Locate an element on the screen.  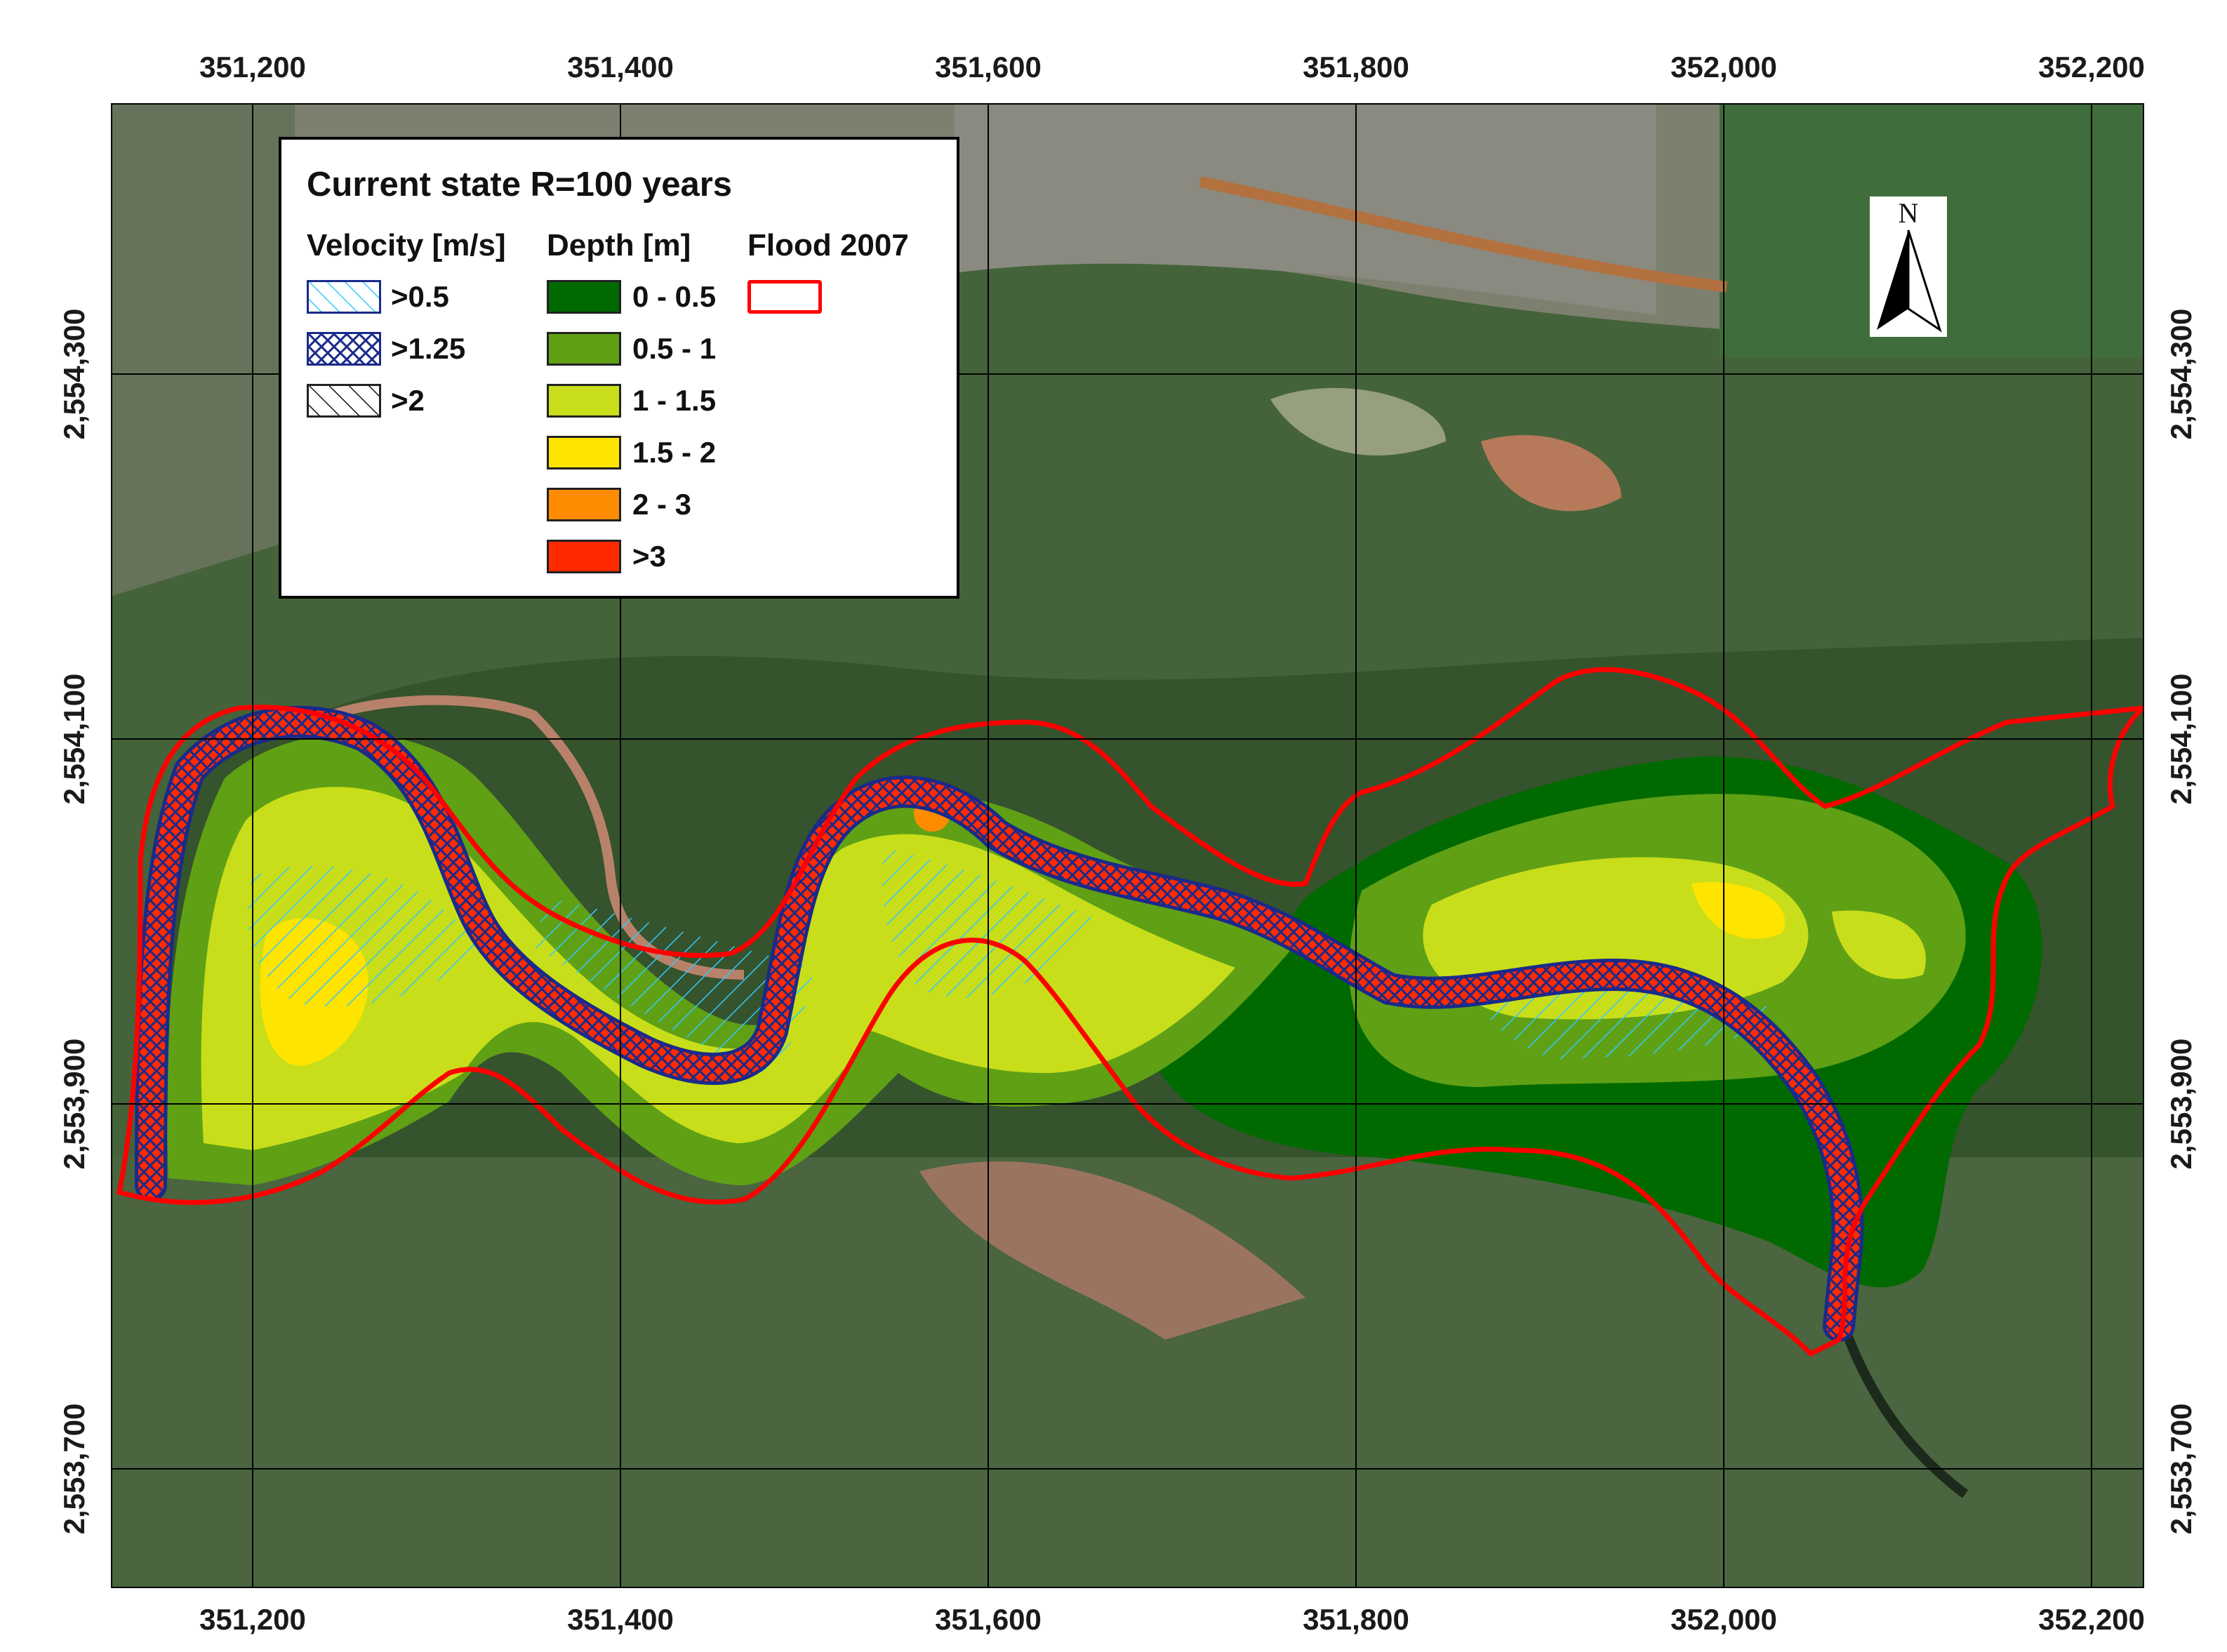
y-tick-right-3: 2,553,900 is located at coordinates (2181, 1104).